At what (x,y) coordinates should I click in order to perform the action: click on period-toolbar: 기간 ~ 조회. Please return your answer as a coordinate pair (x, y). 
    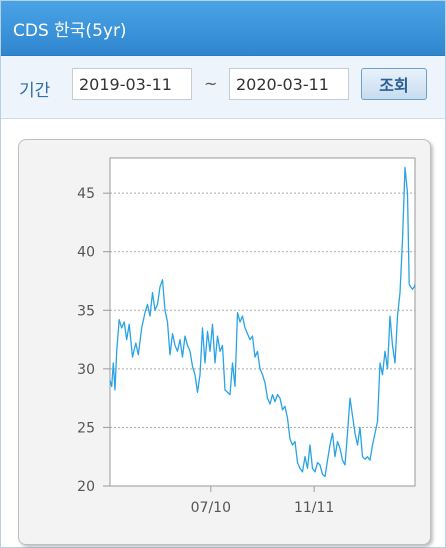
    Looking at the image, I should click on (223, 87).